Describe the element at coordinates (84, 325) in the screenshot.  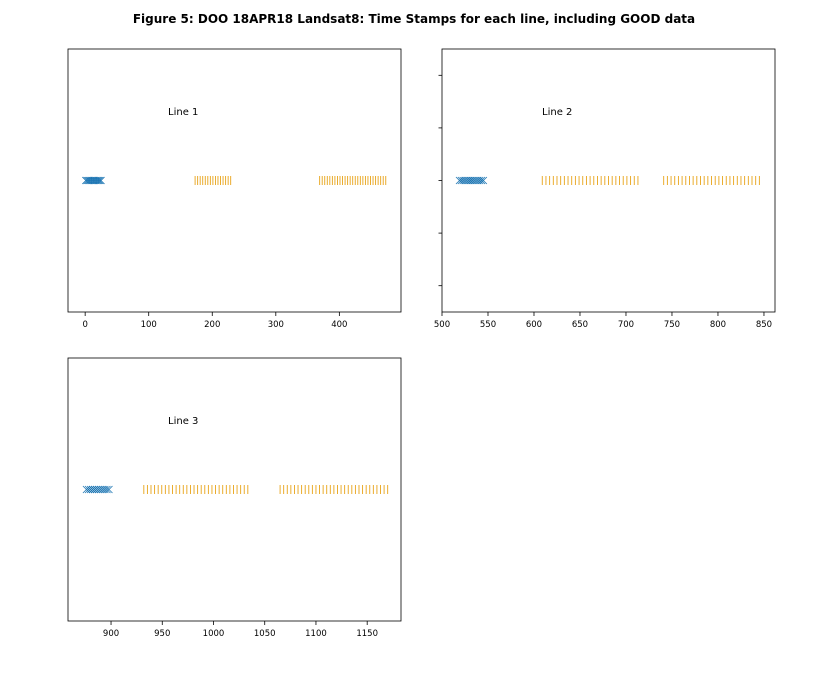
I see `x-tick-label: 0` at that location.